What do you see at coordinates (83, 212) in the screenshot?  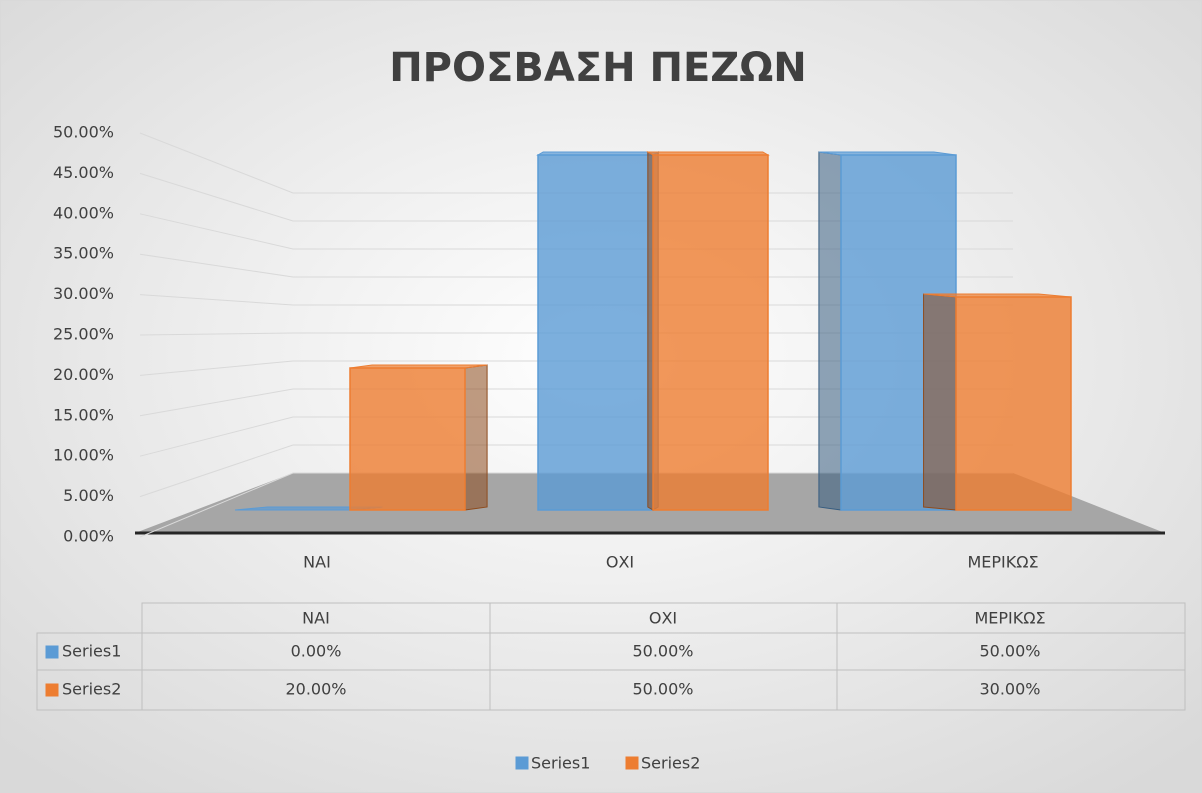 I see `y-tick-label: 40.00%` at bounding box center [83, 212].